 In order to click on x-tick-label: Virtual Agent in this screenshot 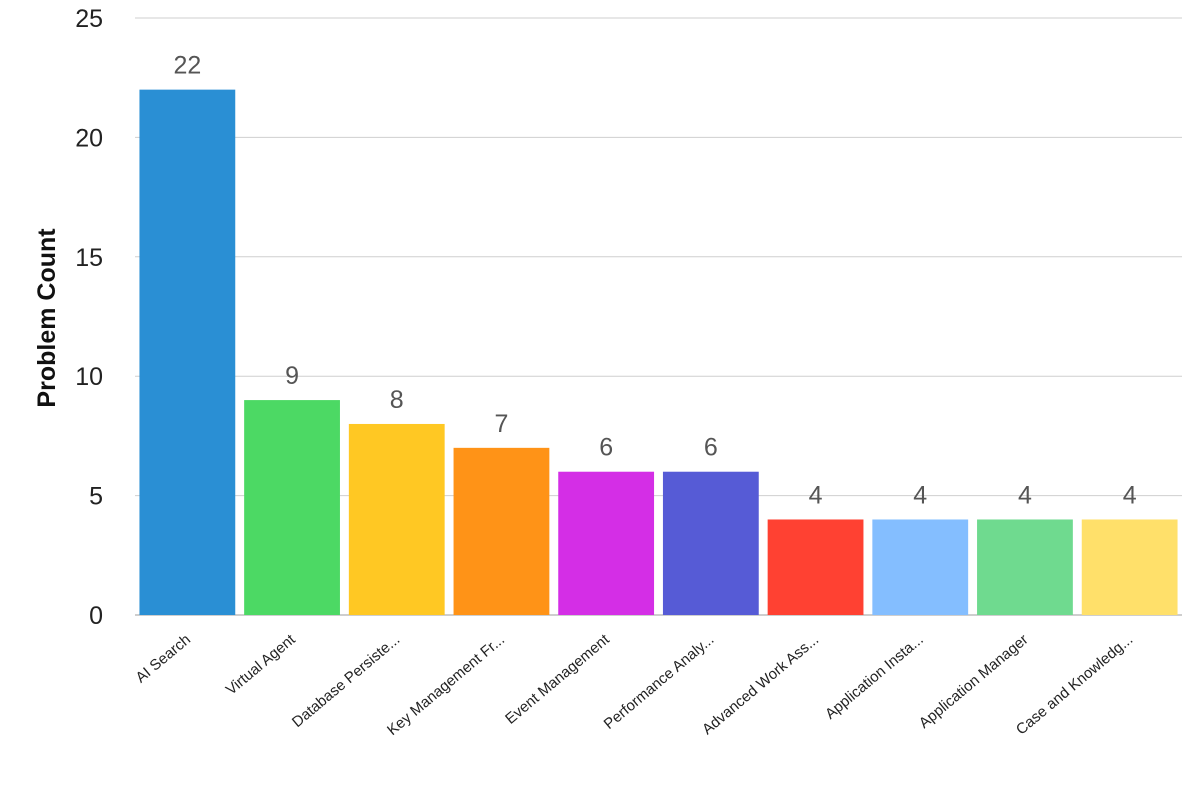, I will do `click(261, 665)`.